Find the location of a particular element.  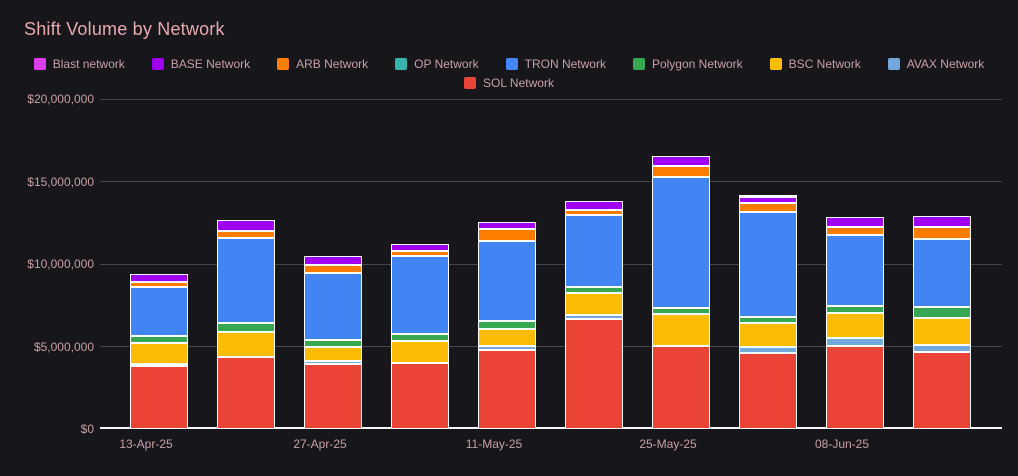

x-axis-baseline is located at coordinates (551, 428).